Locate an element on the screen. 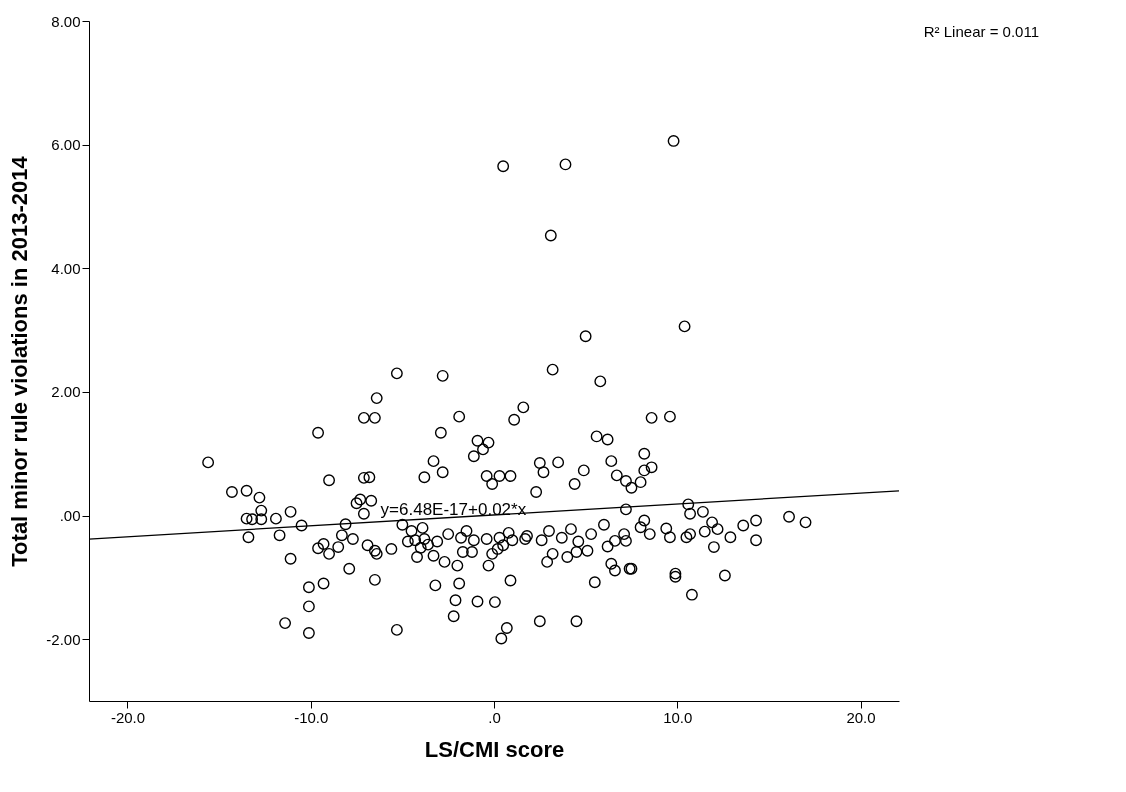  x-tick-label: -10.0 is located at coordinates (311, 717).